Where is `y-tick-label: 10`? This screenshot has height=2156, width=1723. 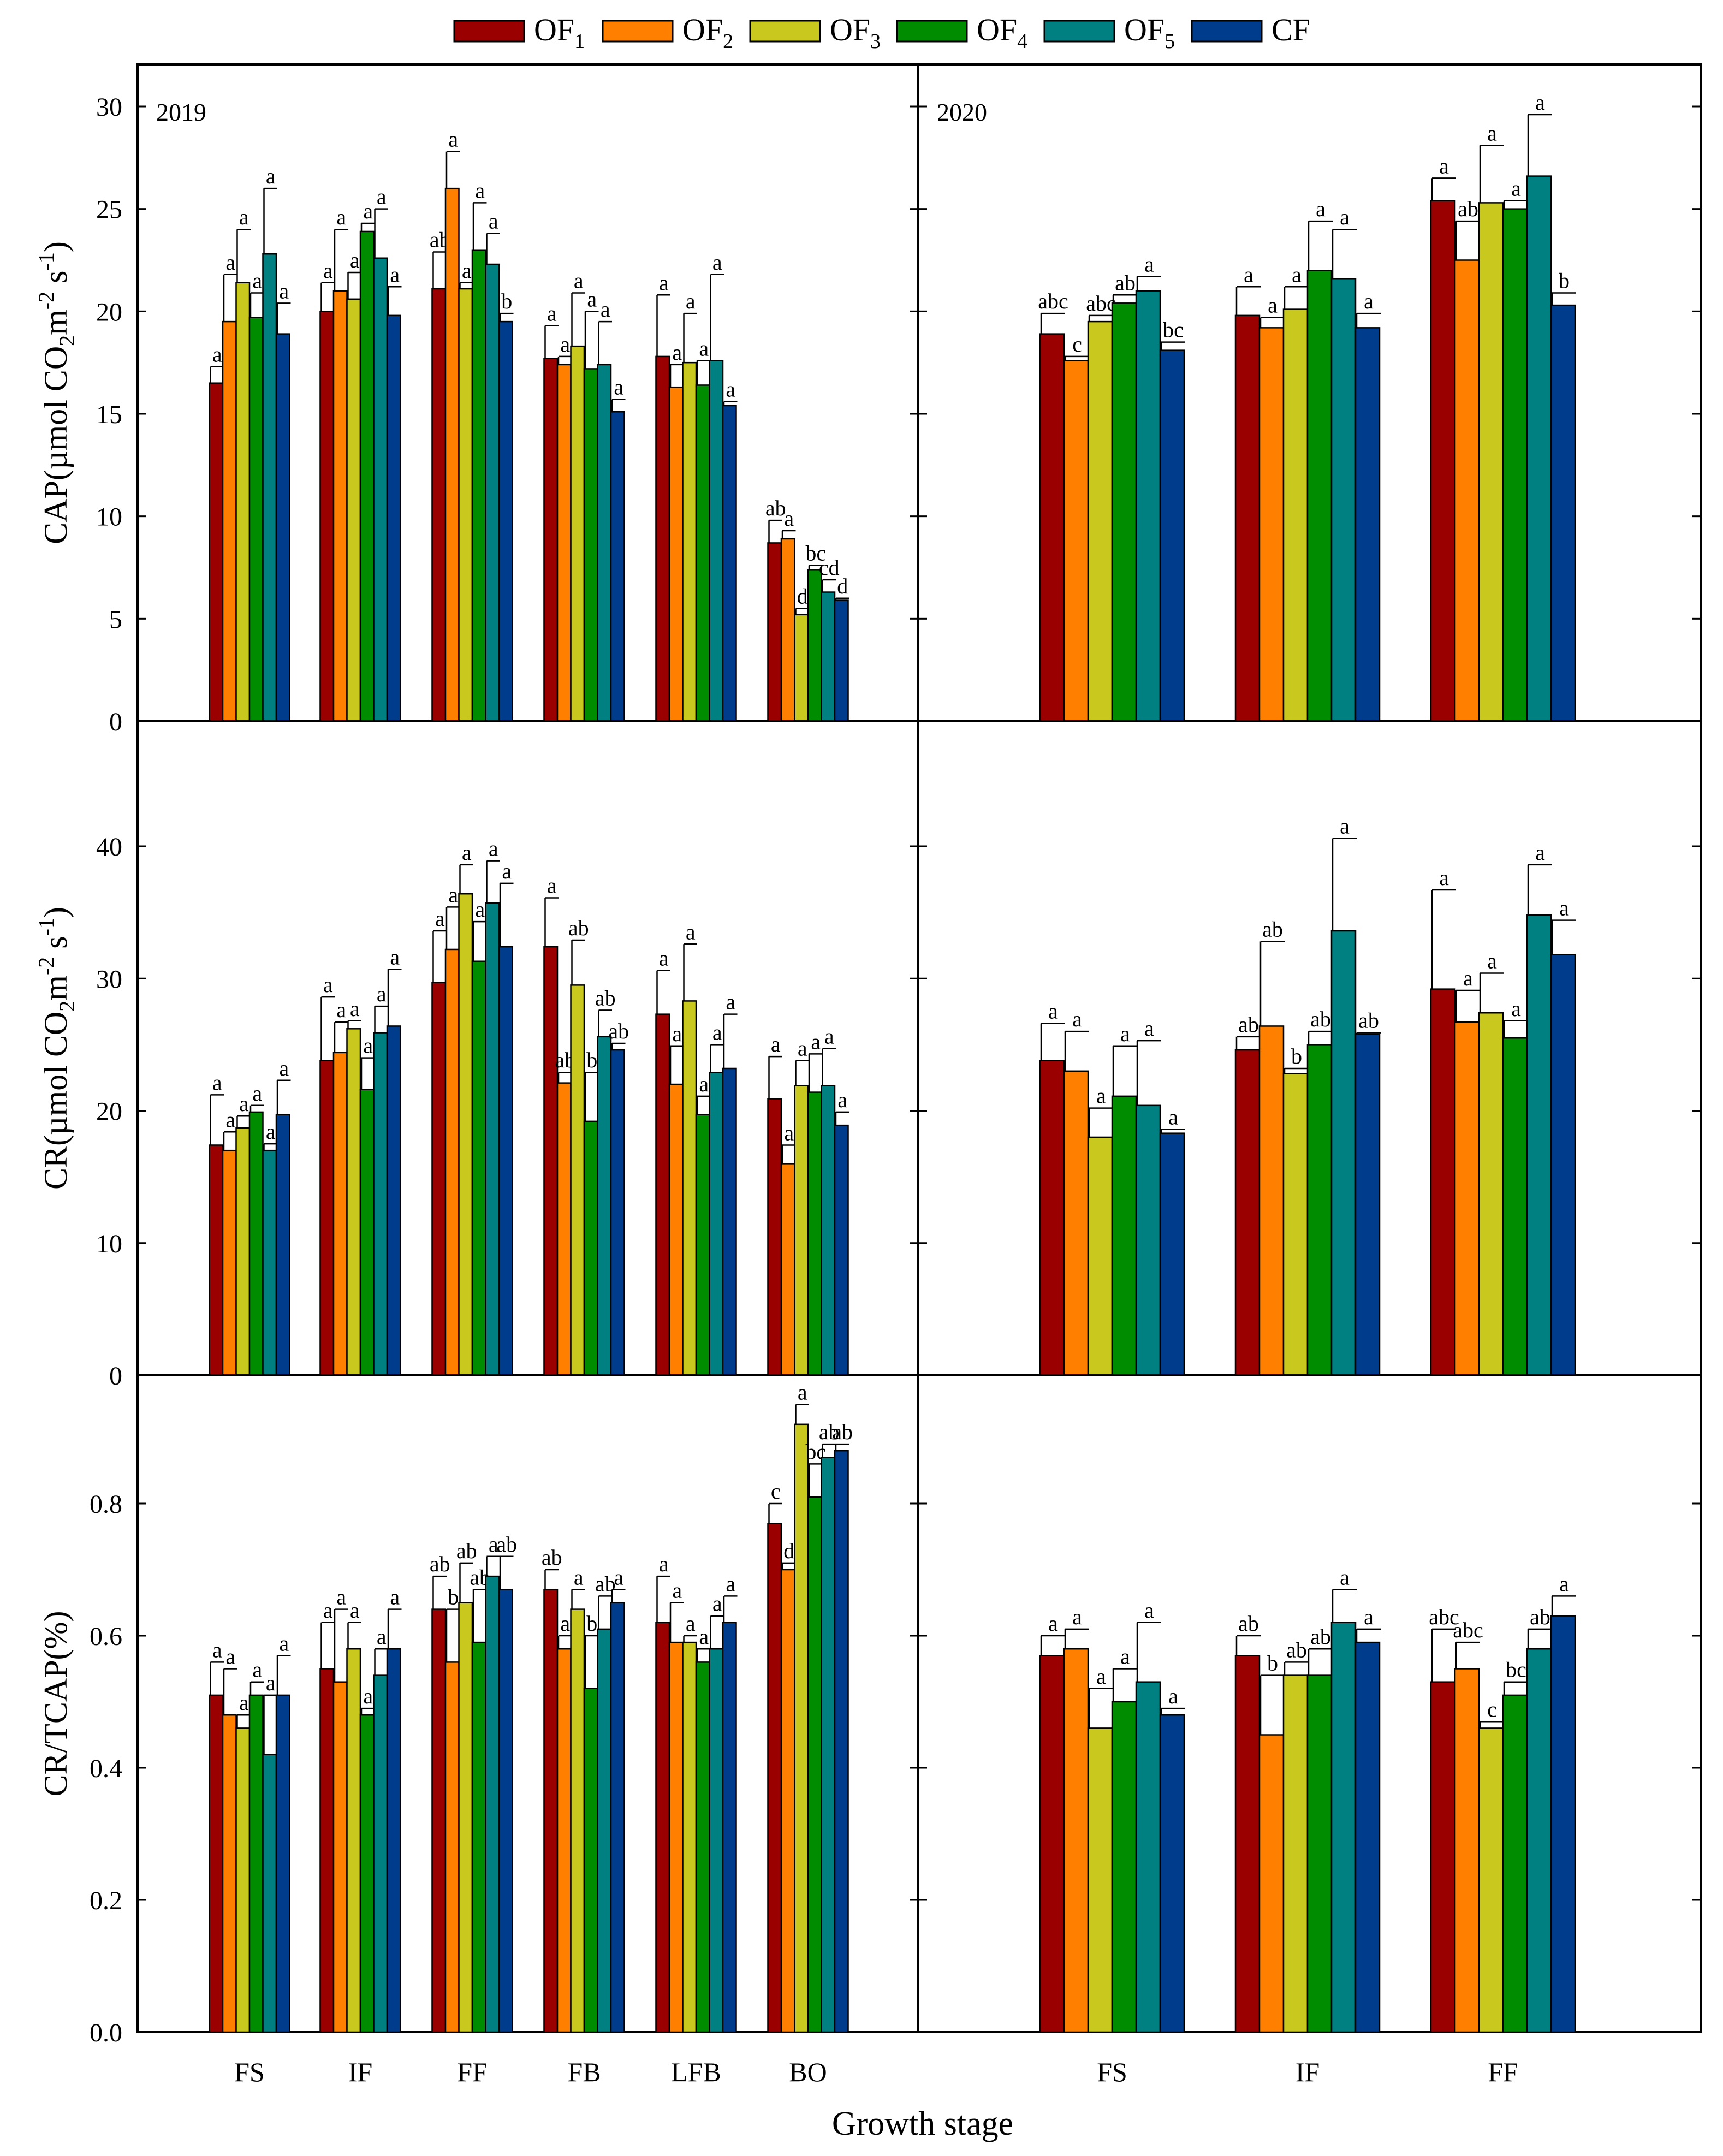
y-tick-label: 10 is located at coordinates (109, 517).